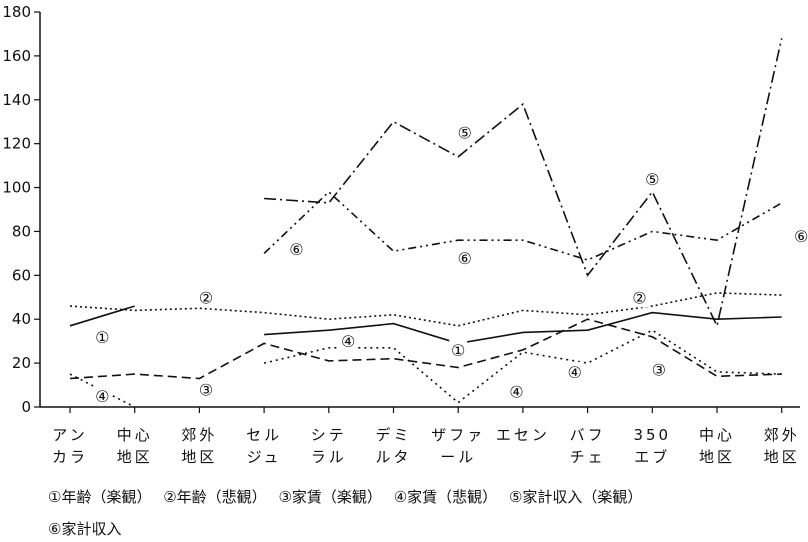  Describe the element at coordinates (652, 435) in the screenshot. I see `x-tick-label: 350` at that location.